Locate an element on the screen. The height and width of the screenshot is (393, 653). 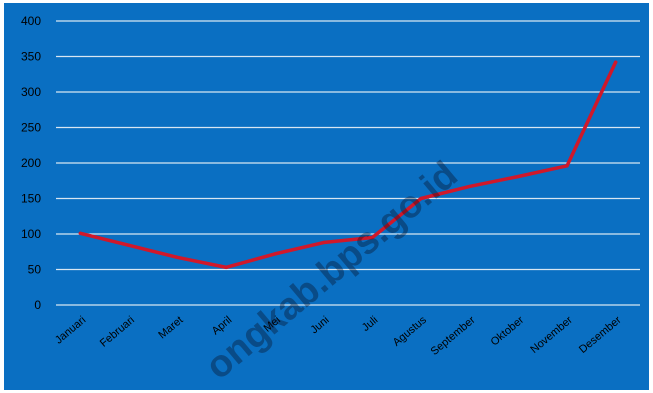
x-tick-label: November is located at coordinates (551, 335).